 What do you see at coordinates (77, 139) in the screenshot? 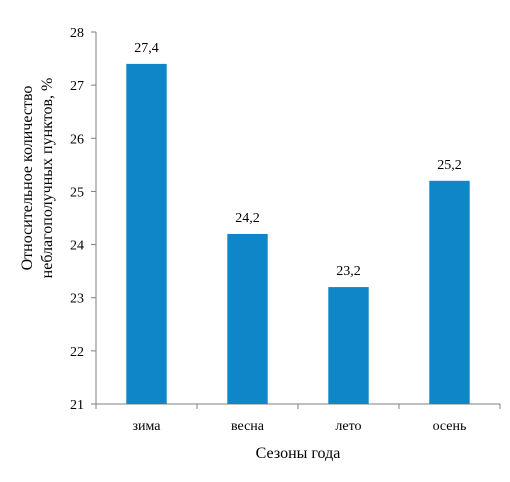
I see `y-tick-label: 26` at bounding box center [77, 139].